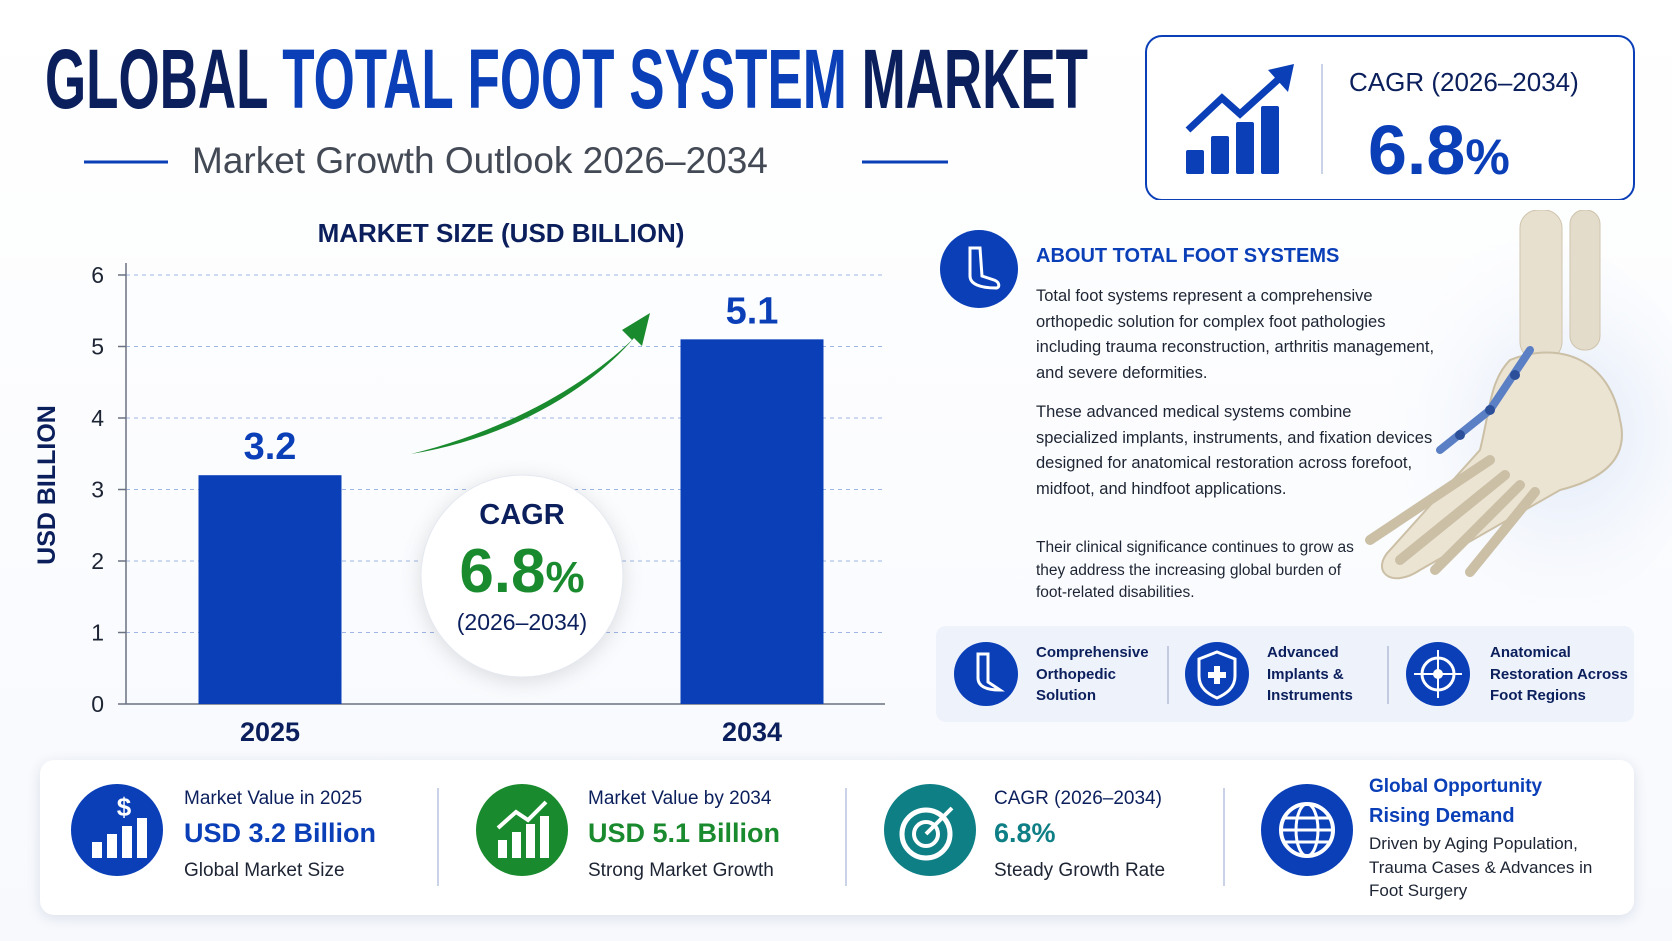 Image resolution: width=1672 pixels, height=941 pixels. What do you see at coordinates (97, 633) in the screenshot?
I see `y-tick-label: 1` at bounding box center [97, 633].